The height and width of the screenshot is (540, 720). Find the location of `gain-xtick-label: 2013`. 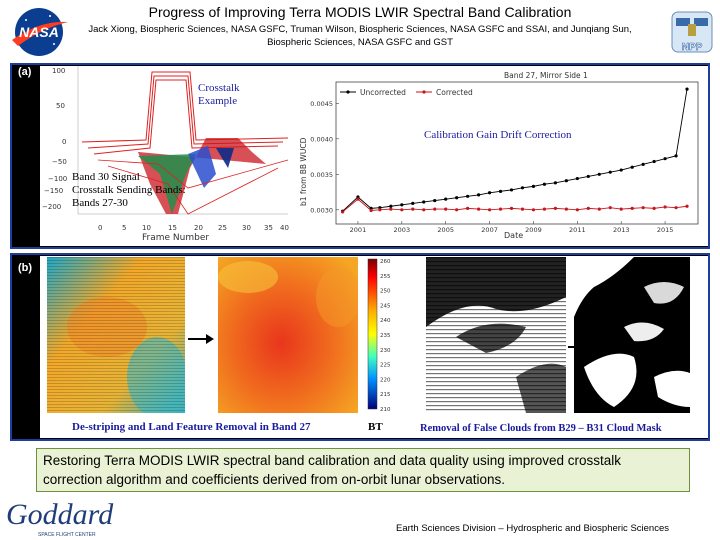

gain-xtick-label: 2013 is located at coordinates (621, 230).